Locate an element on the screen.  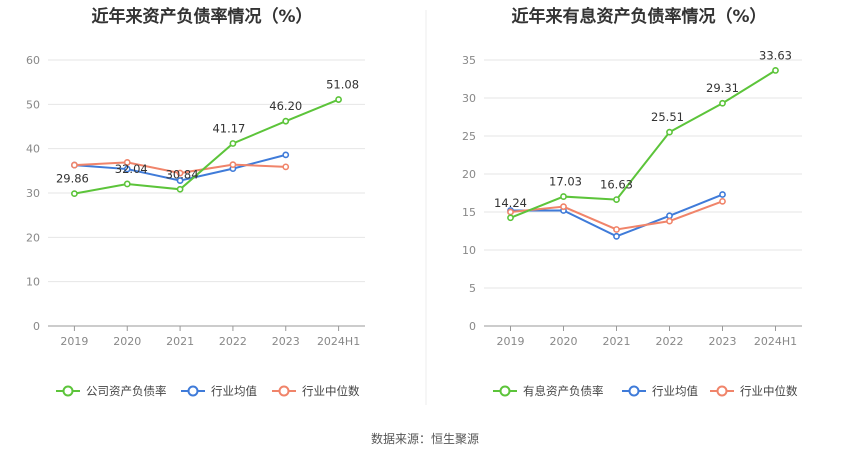
data-label: 14.24 is located at coordinates (510, 203).